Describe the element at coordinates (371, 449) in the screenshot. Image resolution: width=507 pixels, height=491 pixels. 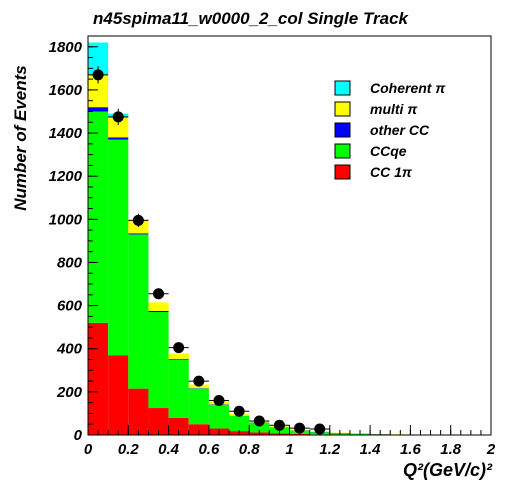
I see `x-tick-label: 1.4` at that location.